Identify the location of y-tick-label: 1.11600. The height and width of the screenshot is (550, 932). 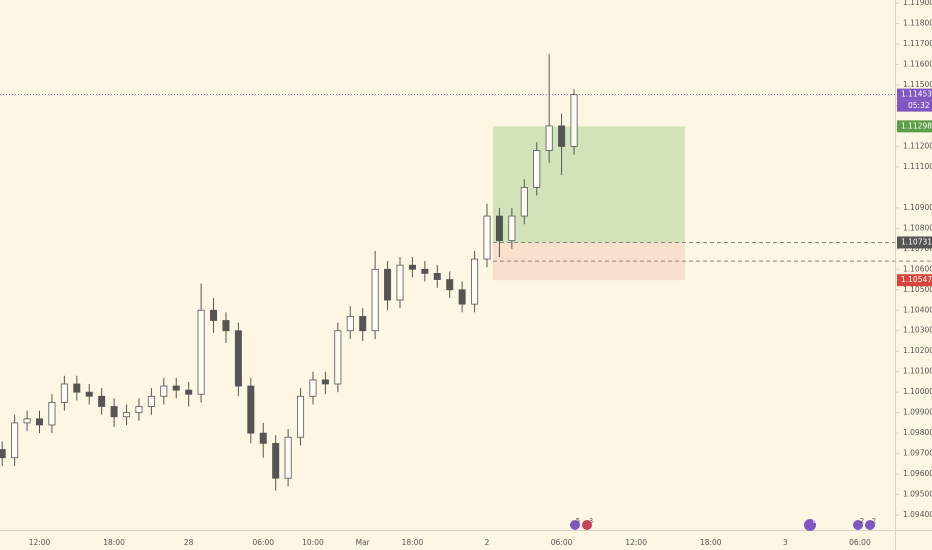
(917, 64).